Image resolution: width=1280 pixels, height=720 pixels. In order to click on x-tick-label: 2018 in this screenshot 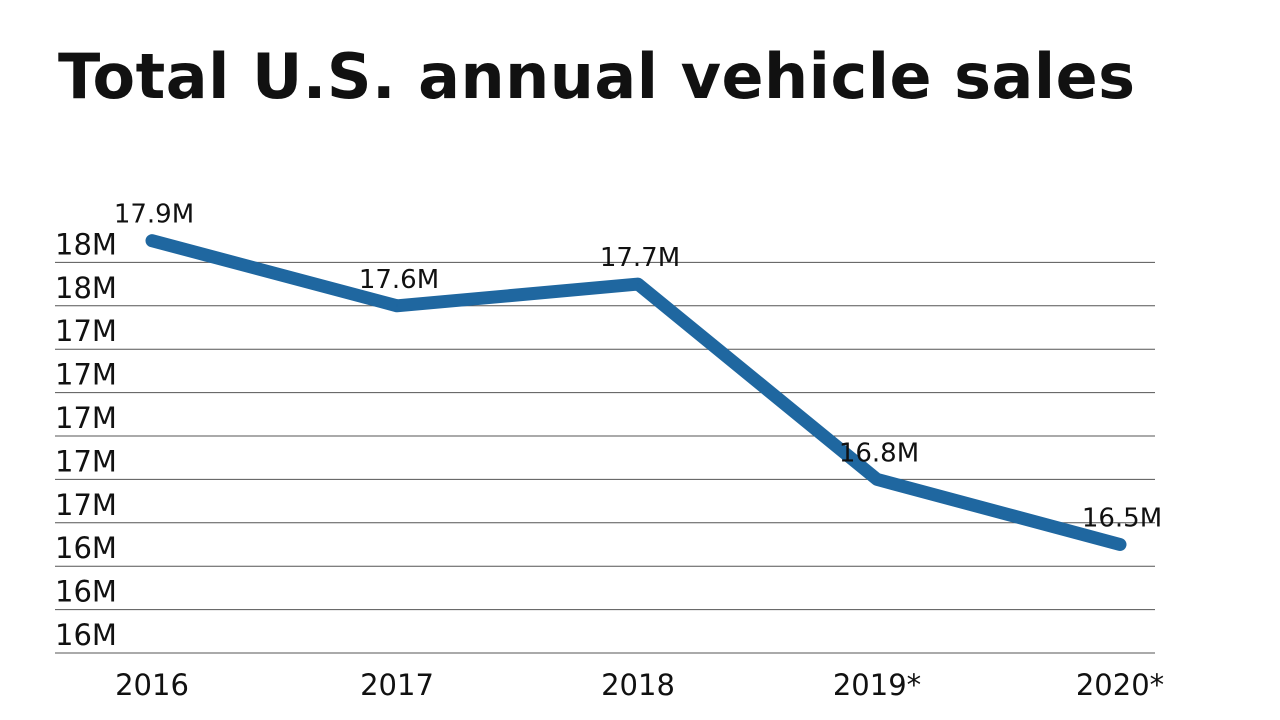, I will do `click(638, 685)`.